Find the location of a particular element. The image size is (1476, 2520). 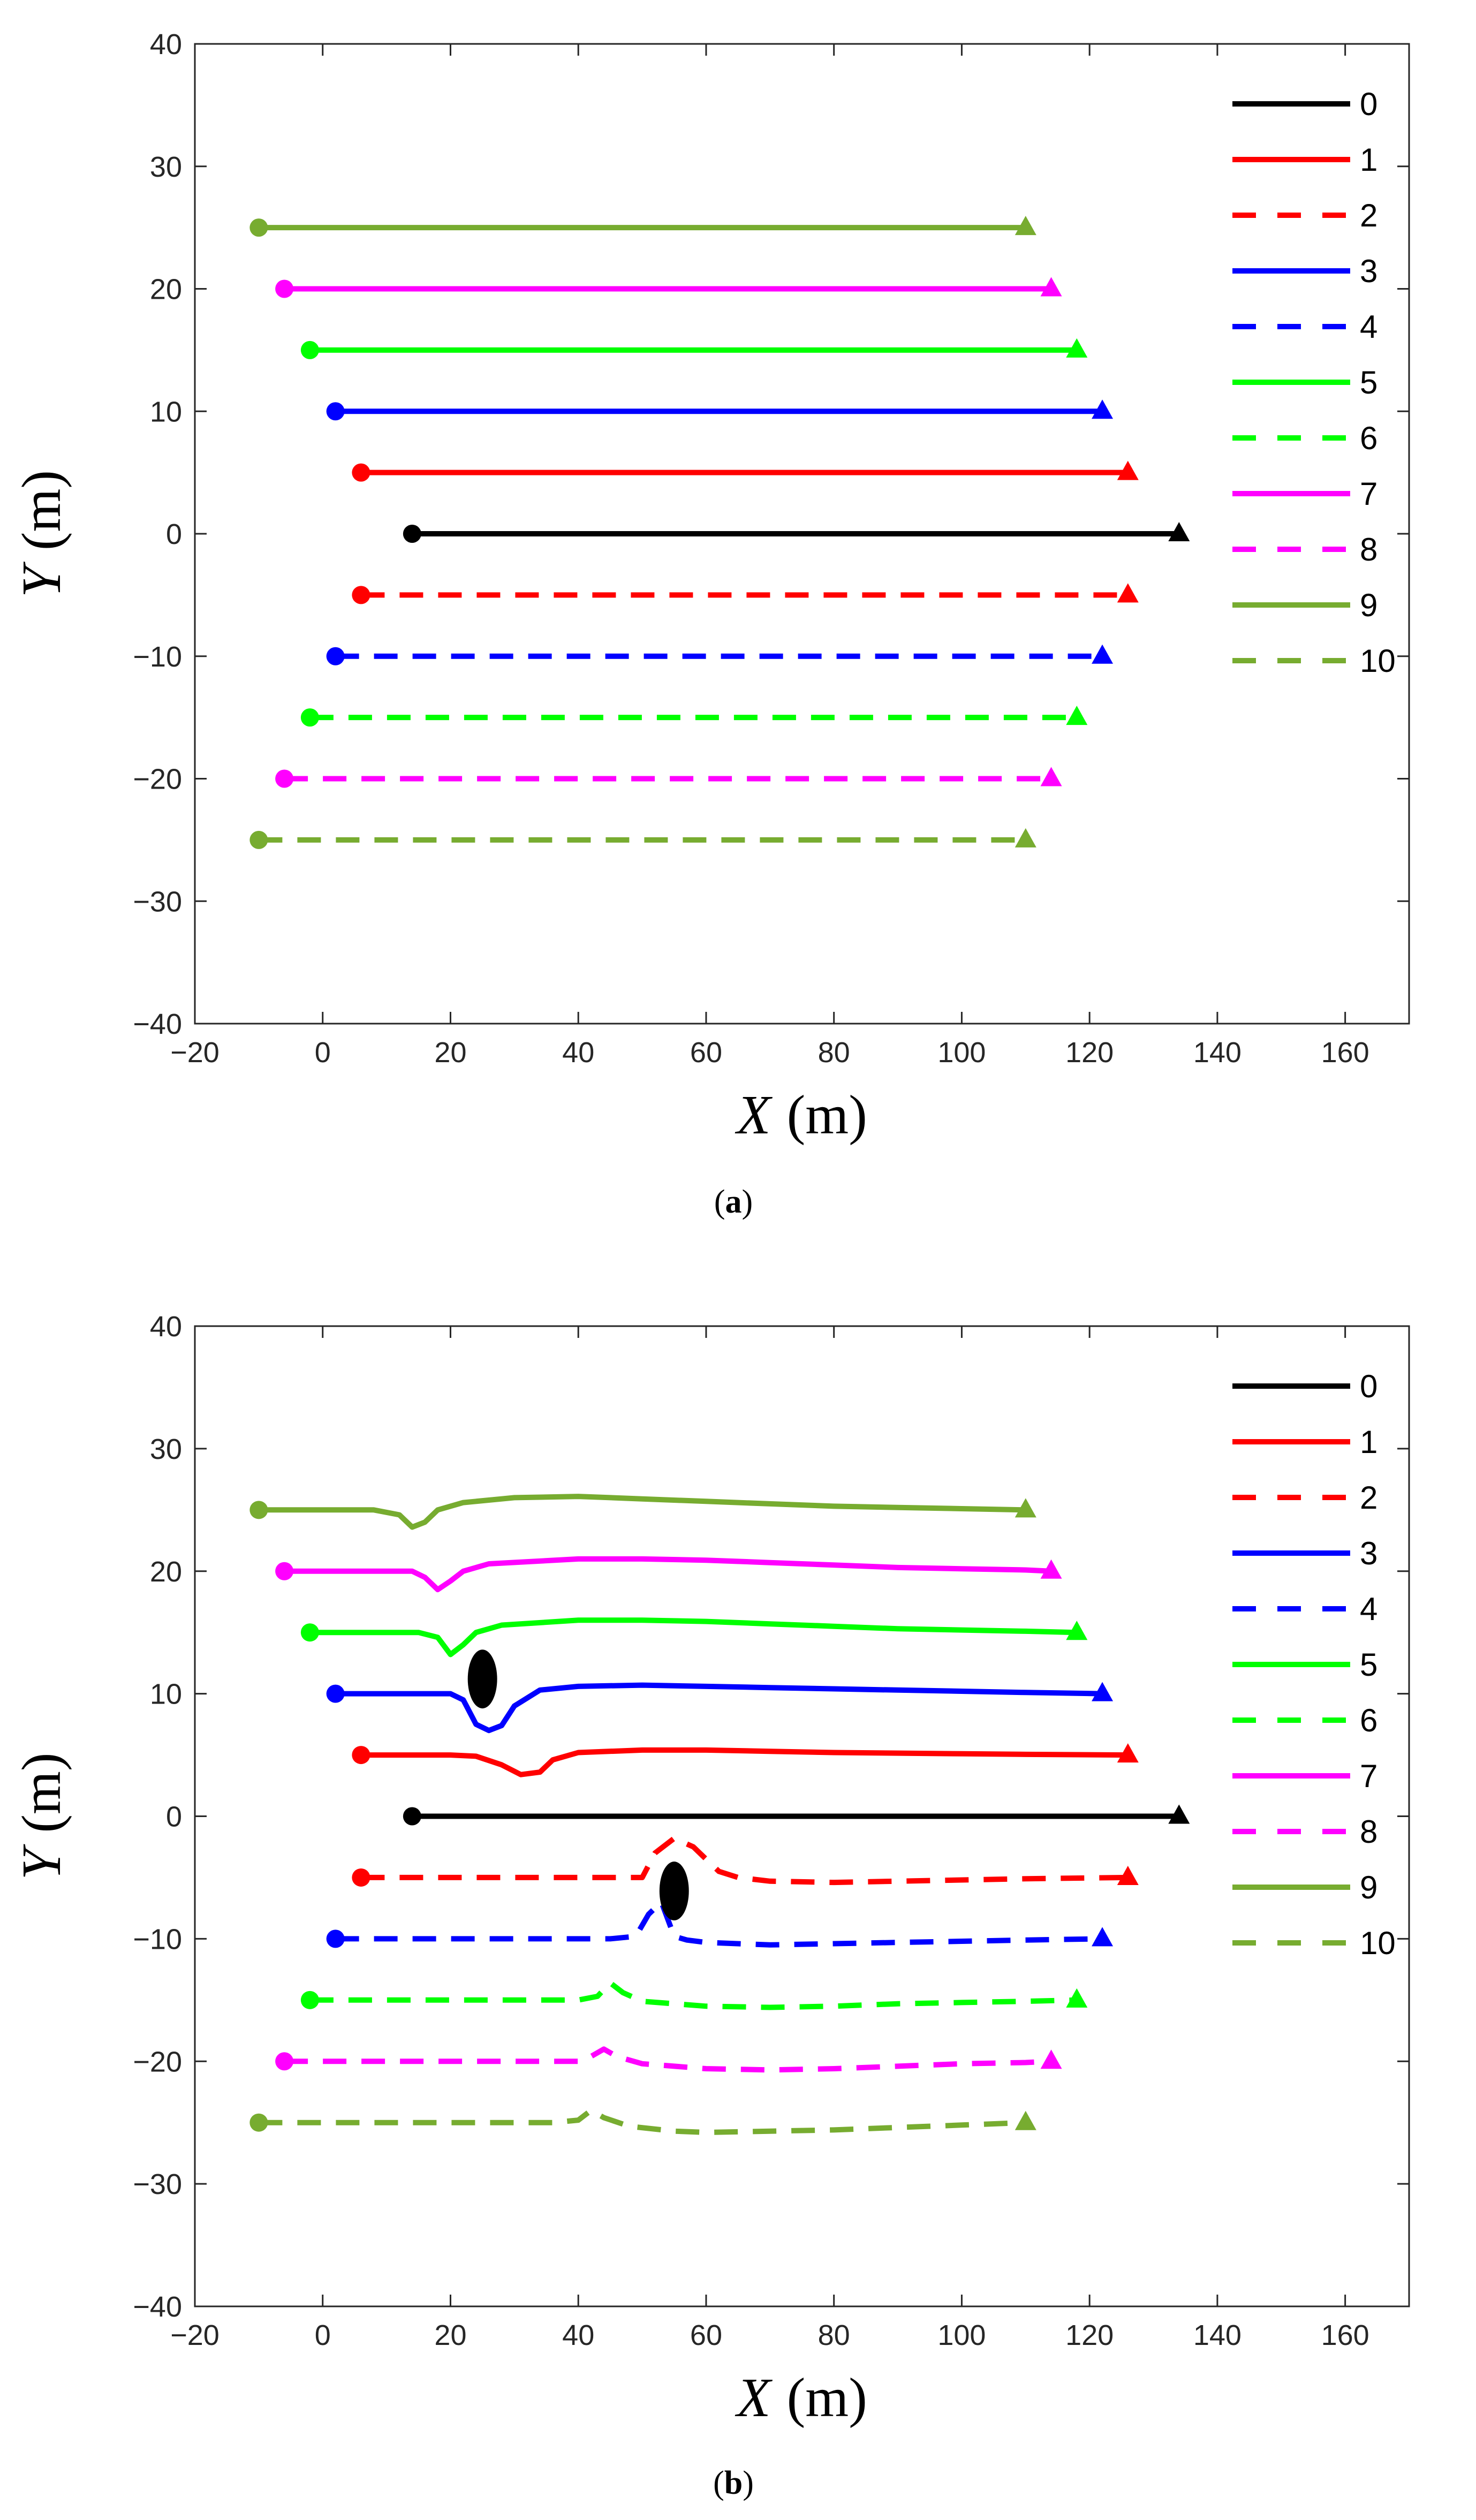

panel-a-series-5-end-marker is located at coordinates (1077, 348).